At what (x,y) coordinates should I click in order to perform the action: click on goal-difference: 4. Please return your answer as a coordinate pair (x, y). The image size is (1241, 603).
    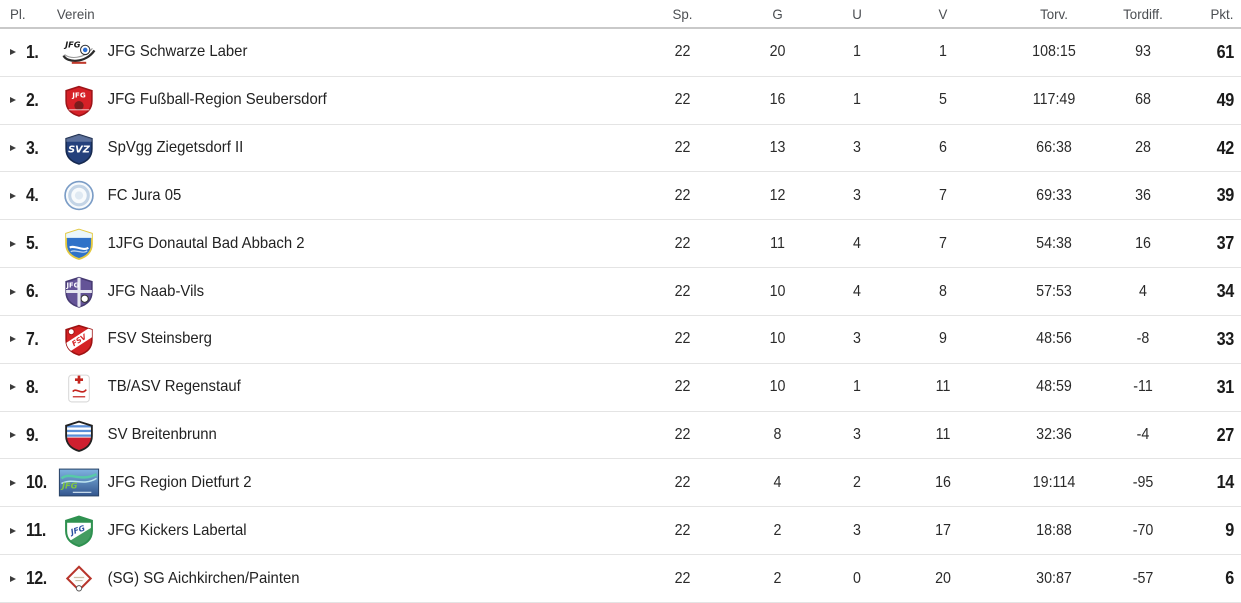
    Looking at the image, I should click on (1143, 291).